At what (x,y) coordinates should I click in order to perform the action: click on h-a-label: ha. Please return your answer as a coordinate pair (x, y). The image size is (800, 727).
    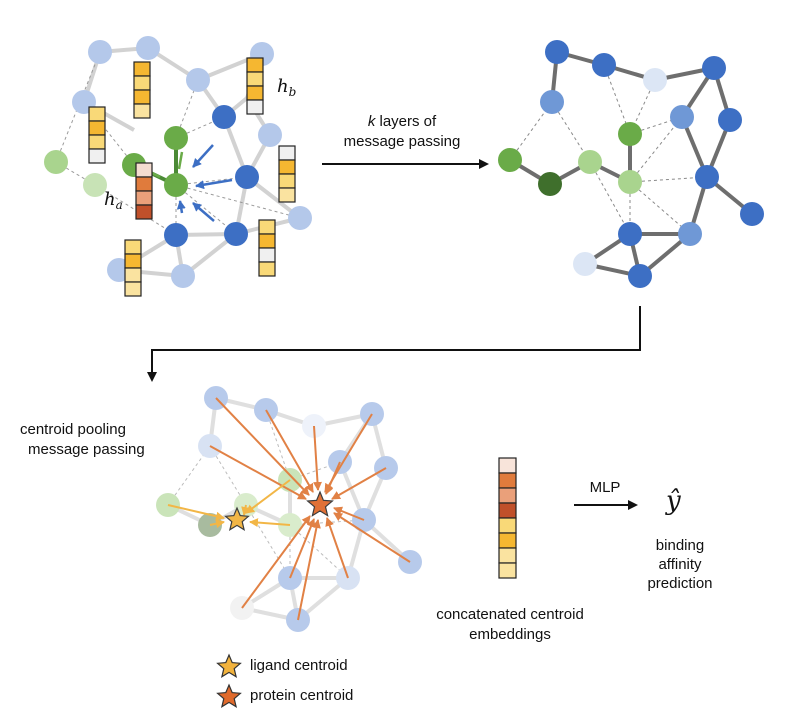
    Looking at the image, I should click on (113, 201).